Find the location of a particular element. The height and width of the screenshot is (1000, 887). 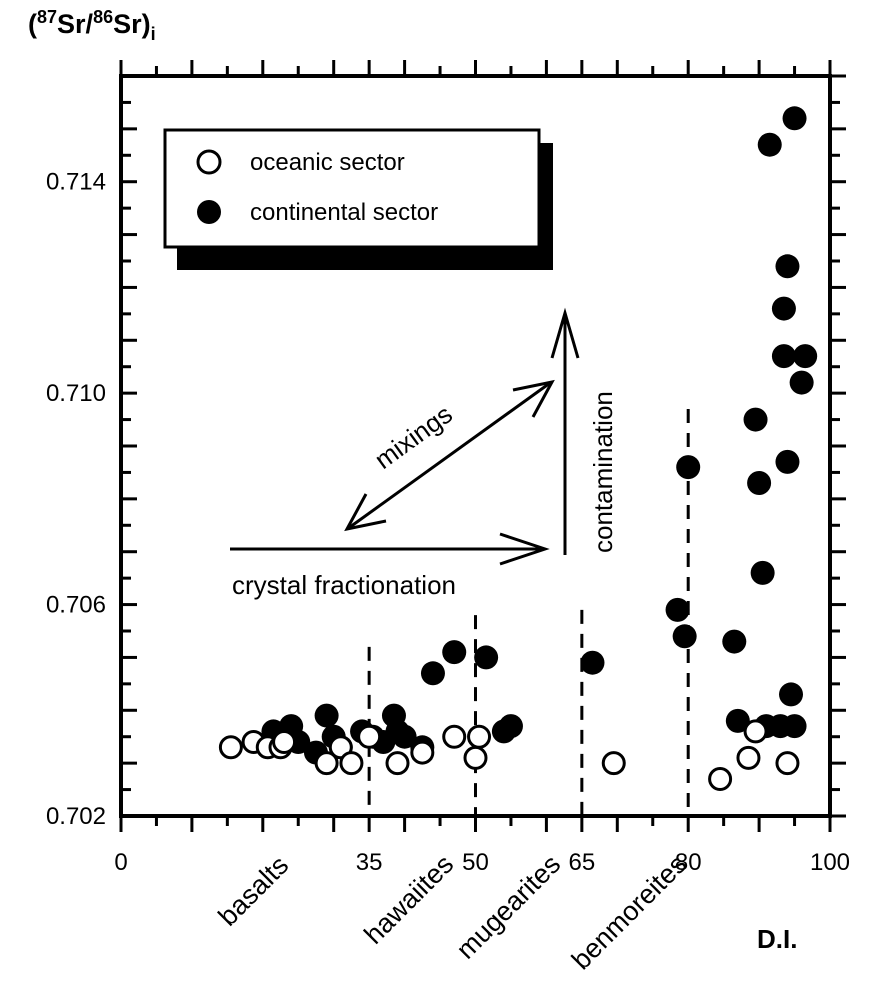

mixing-arrow is located at coordinates (450, 455).